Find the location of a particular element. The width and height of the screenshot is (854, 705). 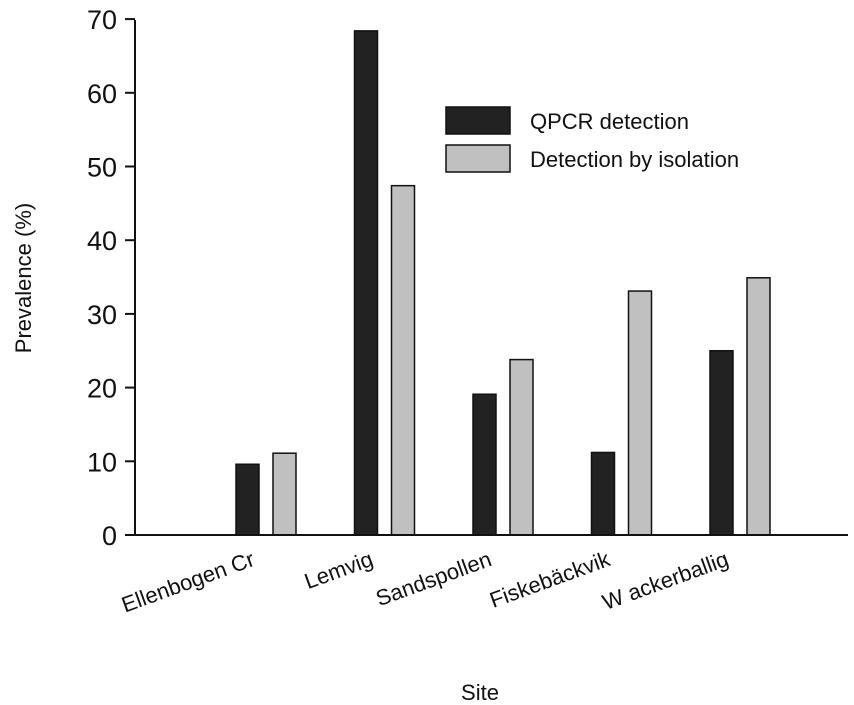

y-tick-label: 40 is located at coordinates (102, 241).